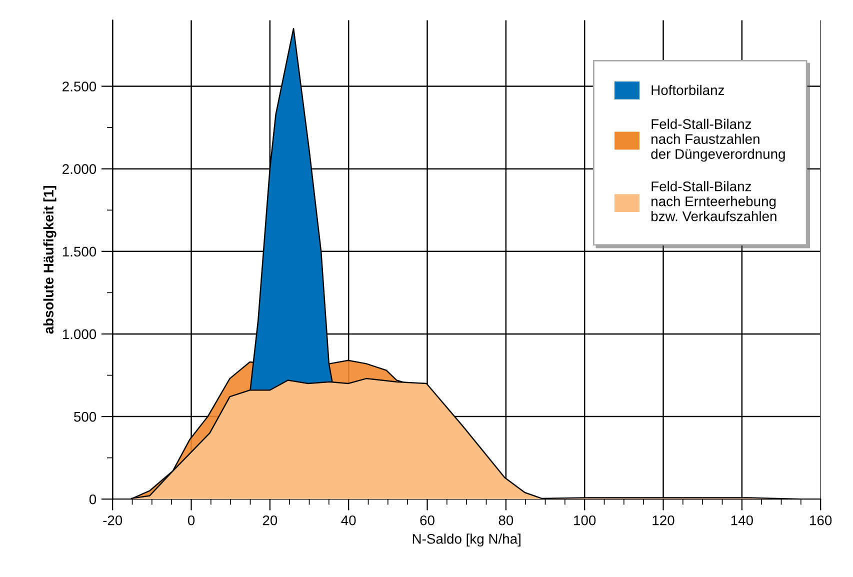  Describe the element at coordinates (49, 260) in the screenshot. I see `y-axis-title: absolute Häufigkeit [1]` at that location.